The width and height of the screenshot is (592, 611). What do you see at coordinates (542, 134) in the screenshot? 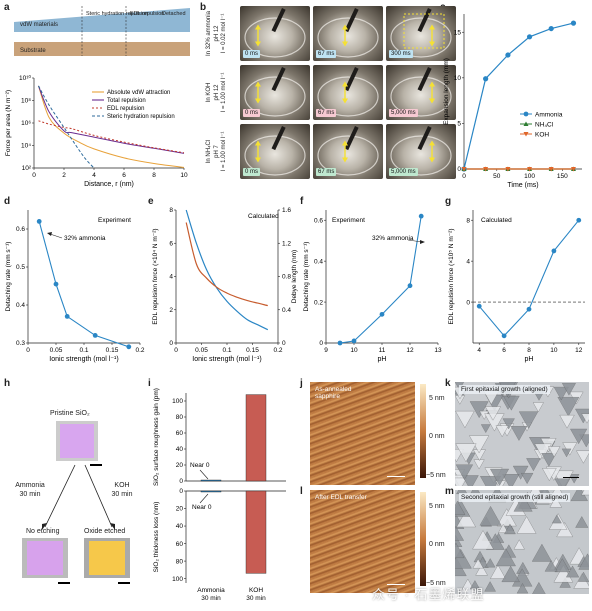
I see `legend-label: KOH` at bounding box center [542, 134].